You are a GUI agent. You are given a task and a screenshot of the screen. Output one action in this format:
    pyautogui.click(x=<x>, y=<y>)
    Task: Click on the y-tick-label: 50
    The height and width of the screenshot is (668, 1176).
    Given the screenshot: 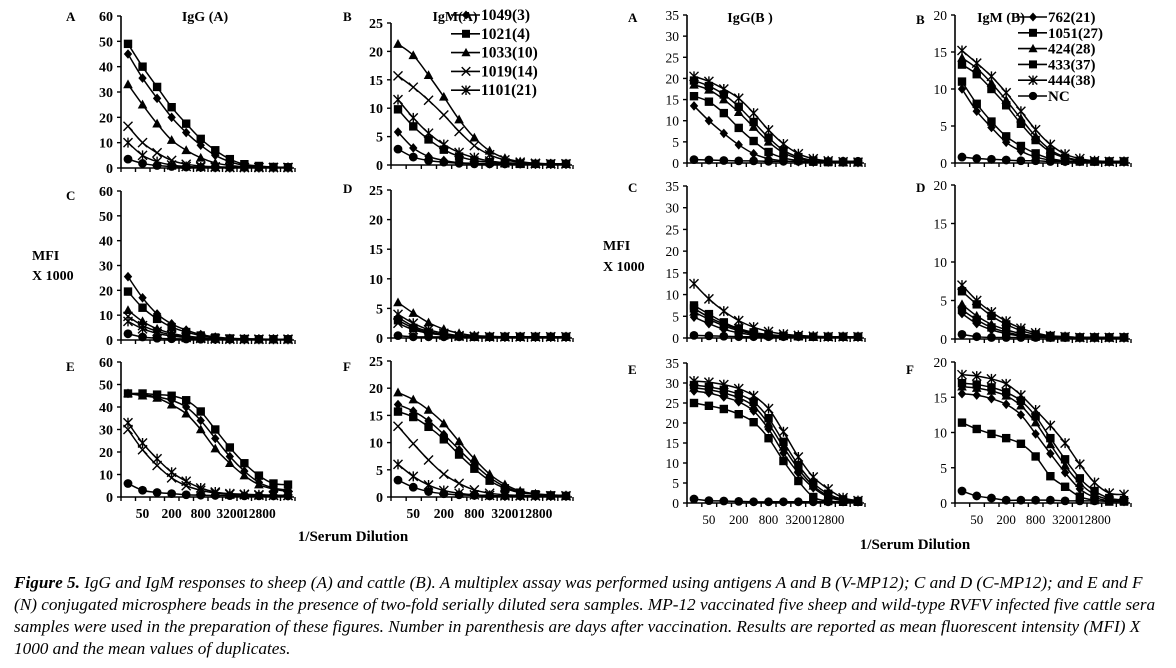 What is the action you would take?
    pyautogui.click(x=106, y=217)
    